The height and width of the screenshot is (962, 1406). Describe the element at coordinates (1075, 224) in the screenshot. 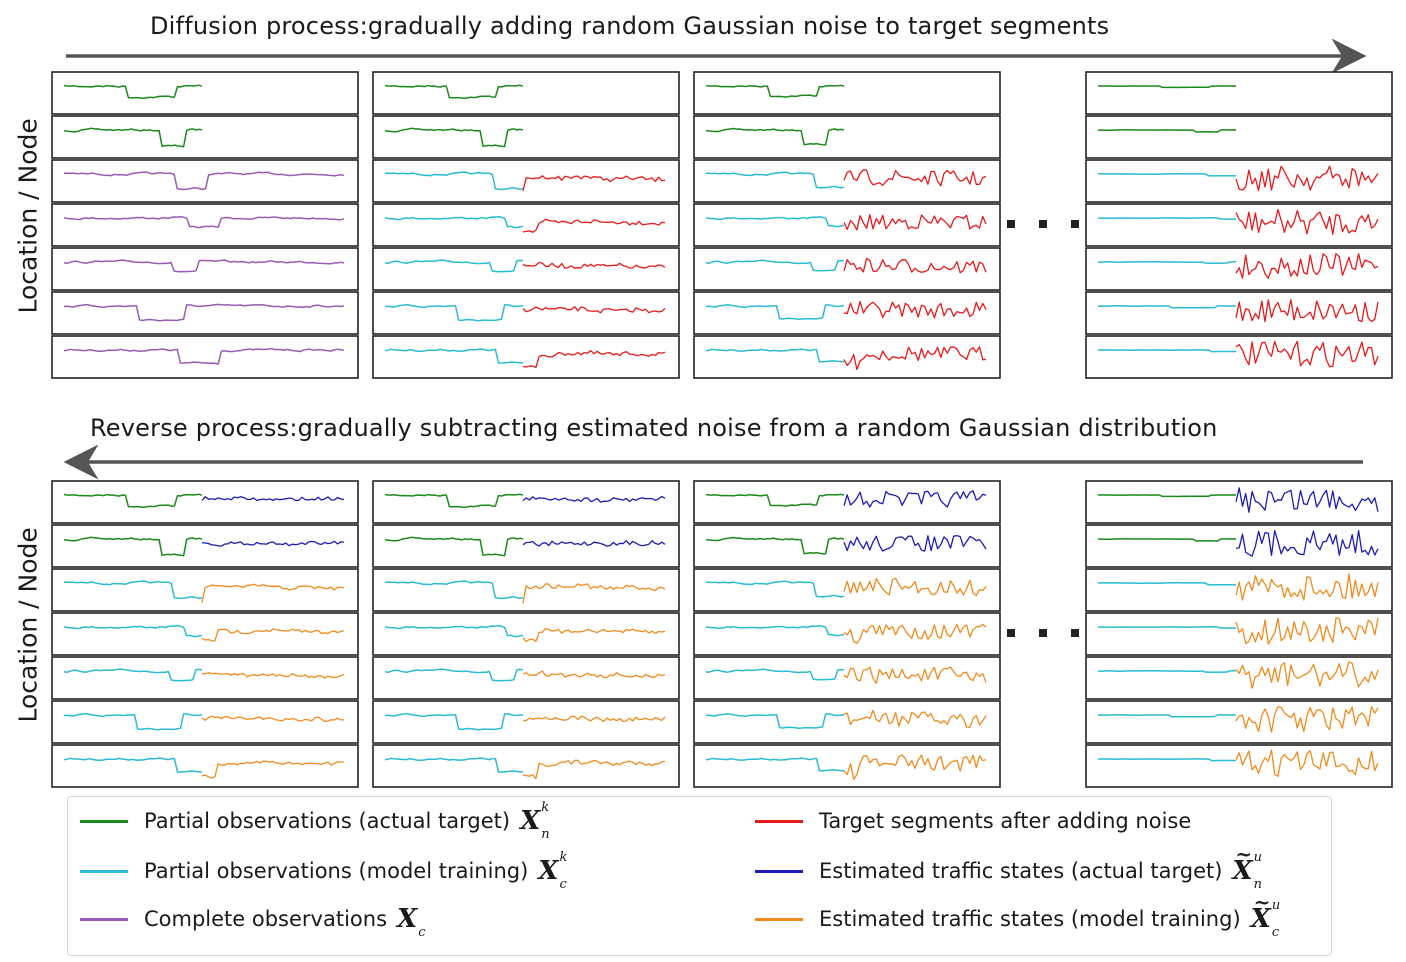

I see `ellipsis-dot` at that location.